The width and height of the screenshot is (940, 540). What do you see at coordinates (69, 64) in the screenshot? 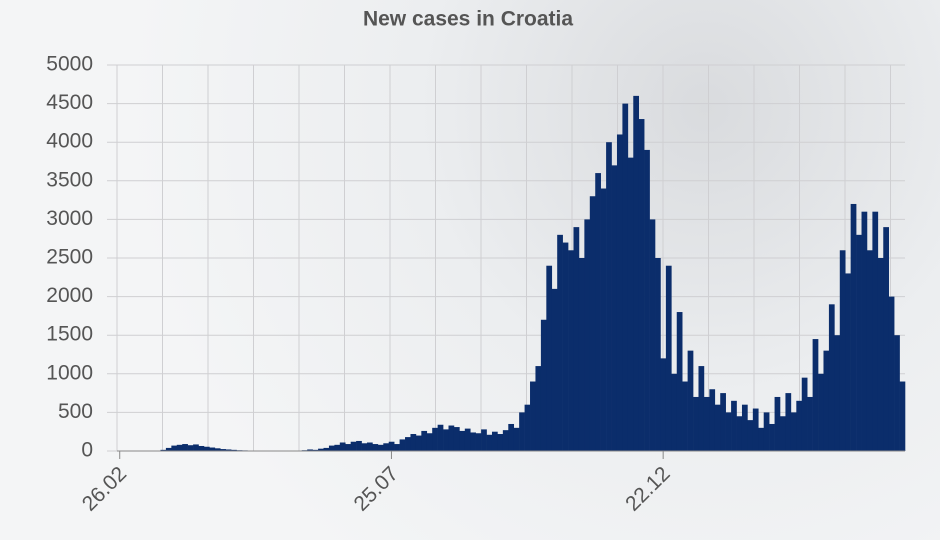
I see `y-tick-label: 5000` at bounding box center [69, 64].